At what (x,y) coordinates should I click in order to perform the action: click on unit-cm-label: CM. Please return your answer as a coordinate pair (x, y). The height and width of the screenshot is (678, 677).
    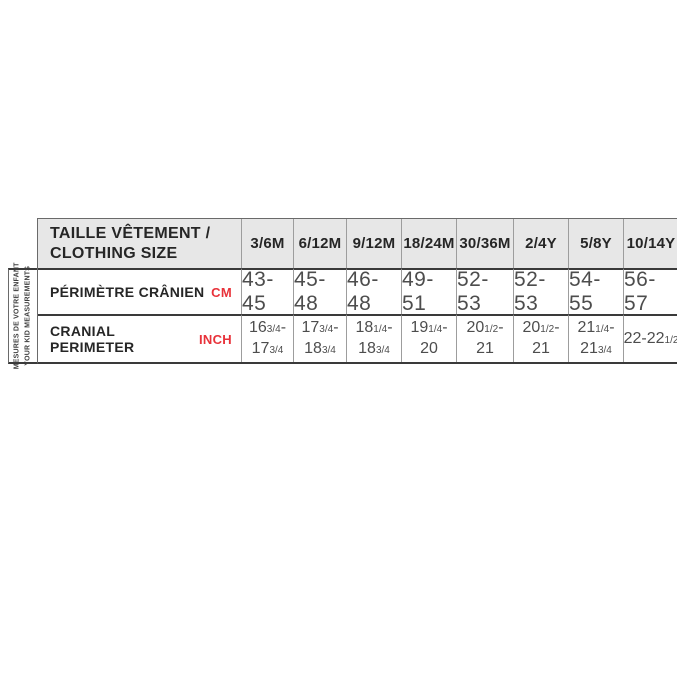
    Looking at the image, I should click on (221, 292).